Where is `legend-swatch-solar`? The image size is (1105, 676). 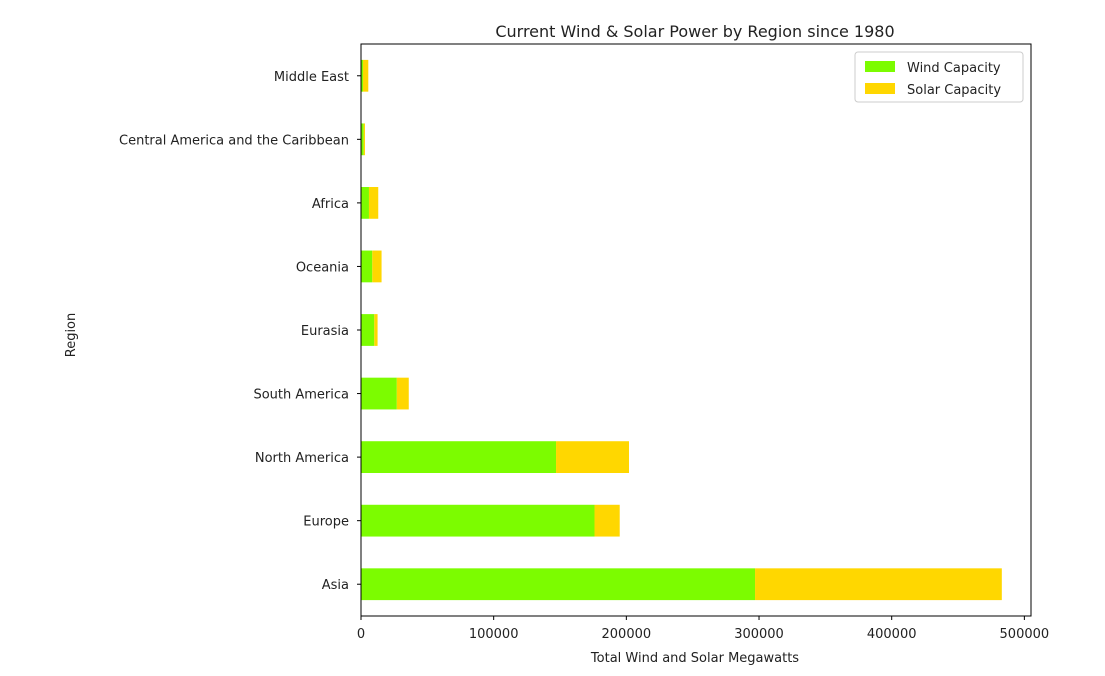
legend-swatch-solar is located at coordinates (880, 88).